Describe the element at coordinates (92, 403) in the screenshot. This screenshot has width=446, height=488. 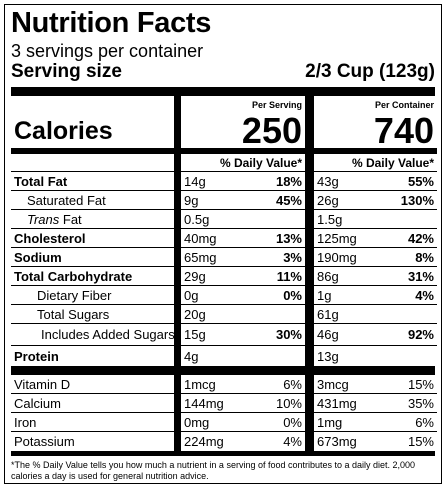
I see `nutrient-name: Calcium` at that location.